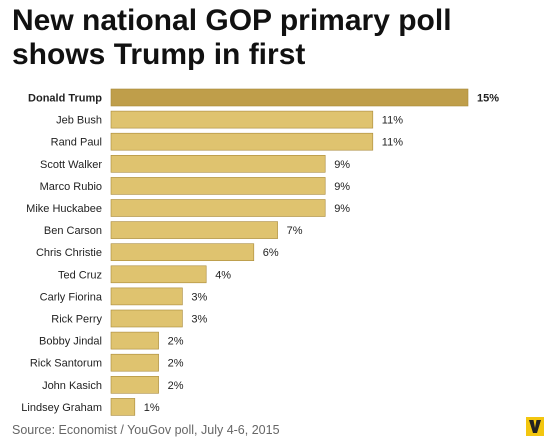 This screenshot has height=442, width=550. Describe the element at coordinates (134, 384) in the screenshot. I see `bar-john-kasich` at that location.